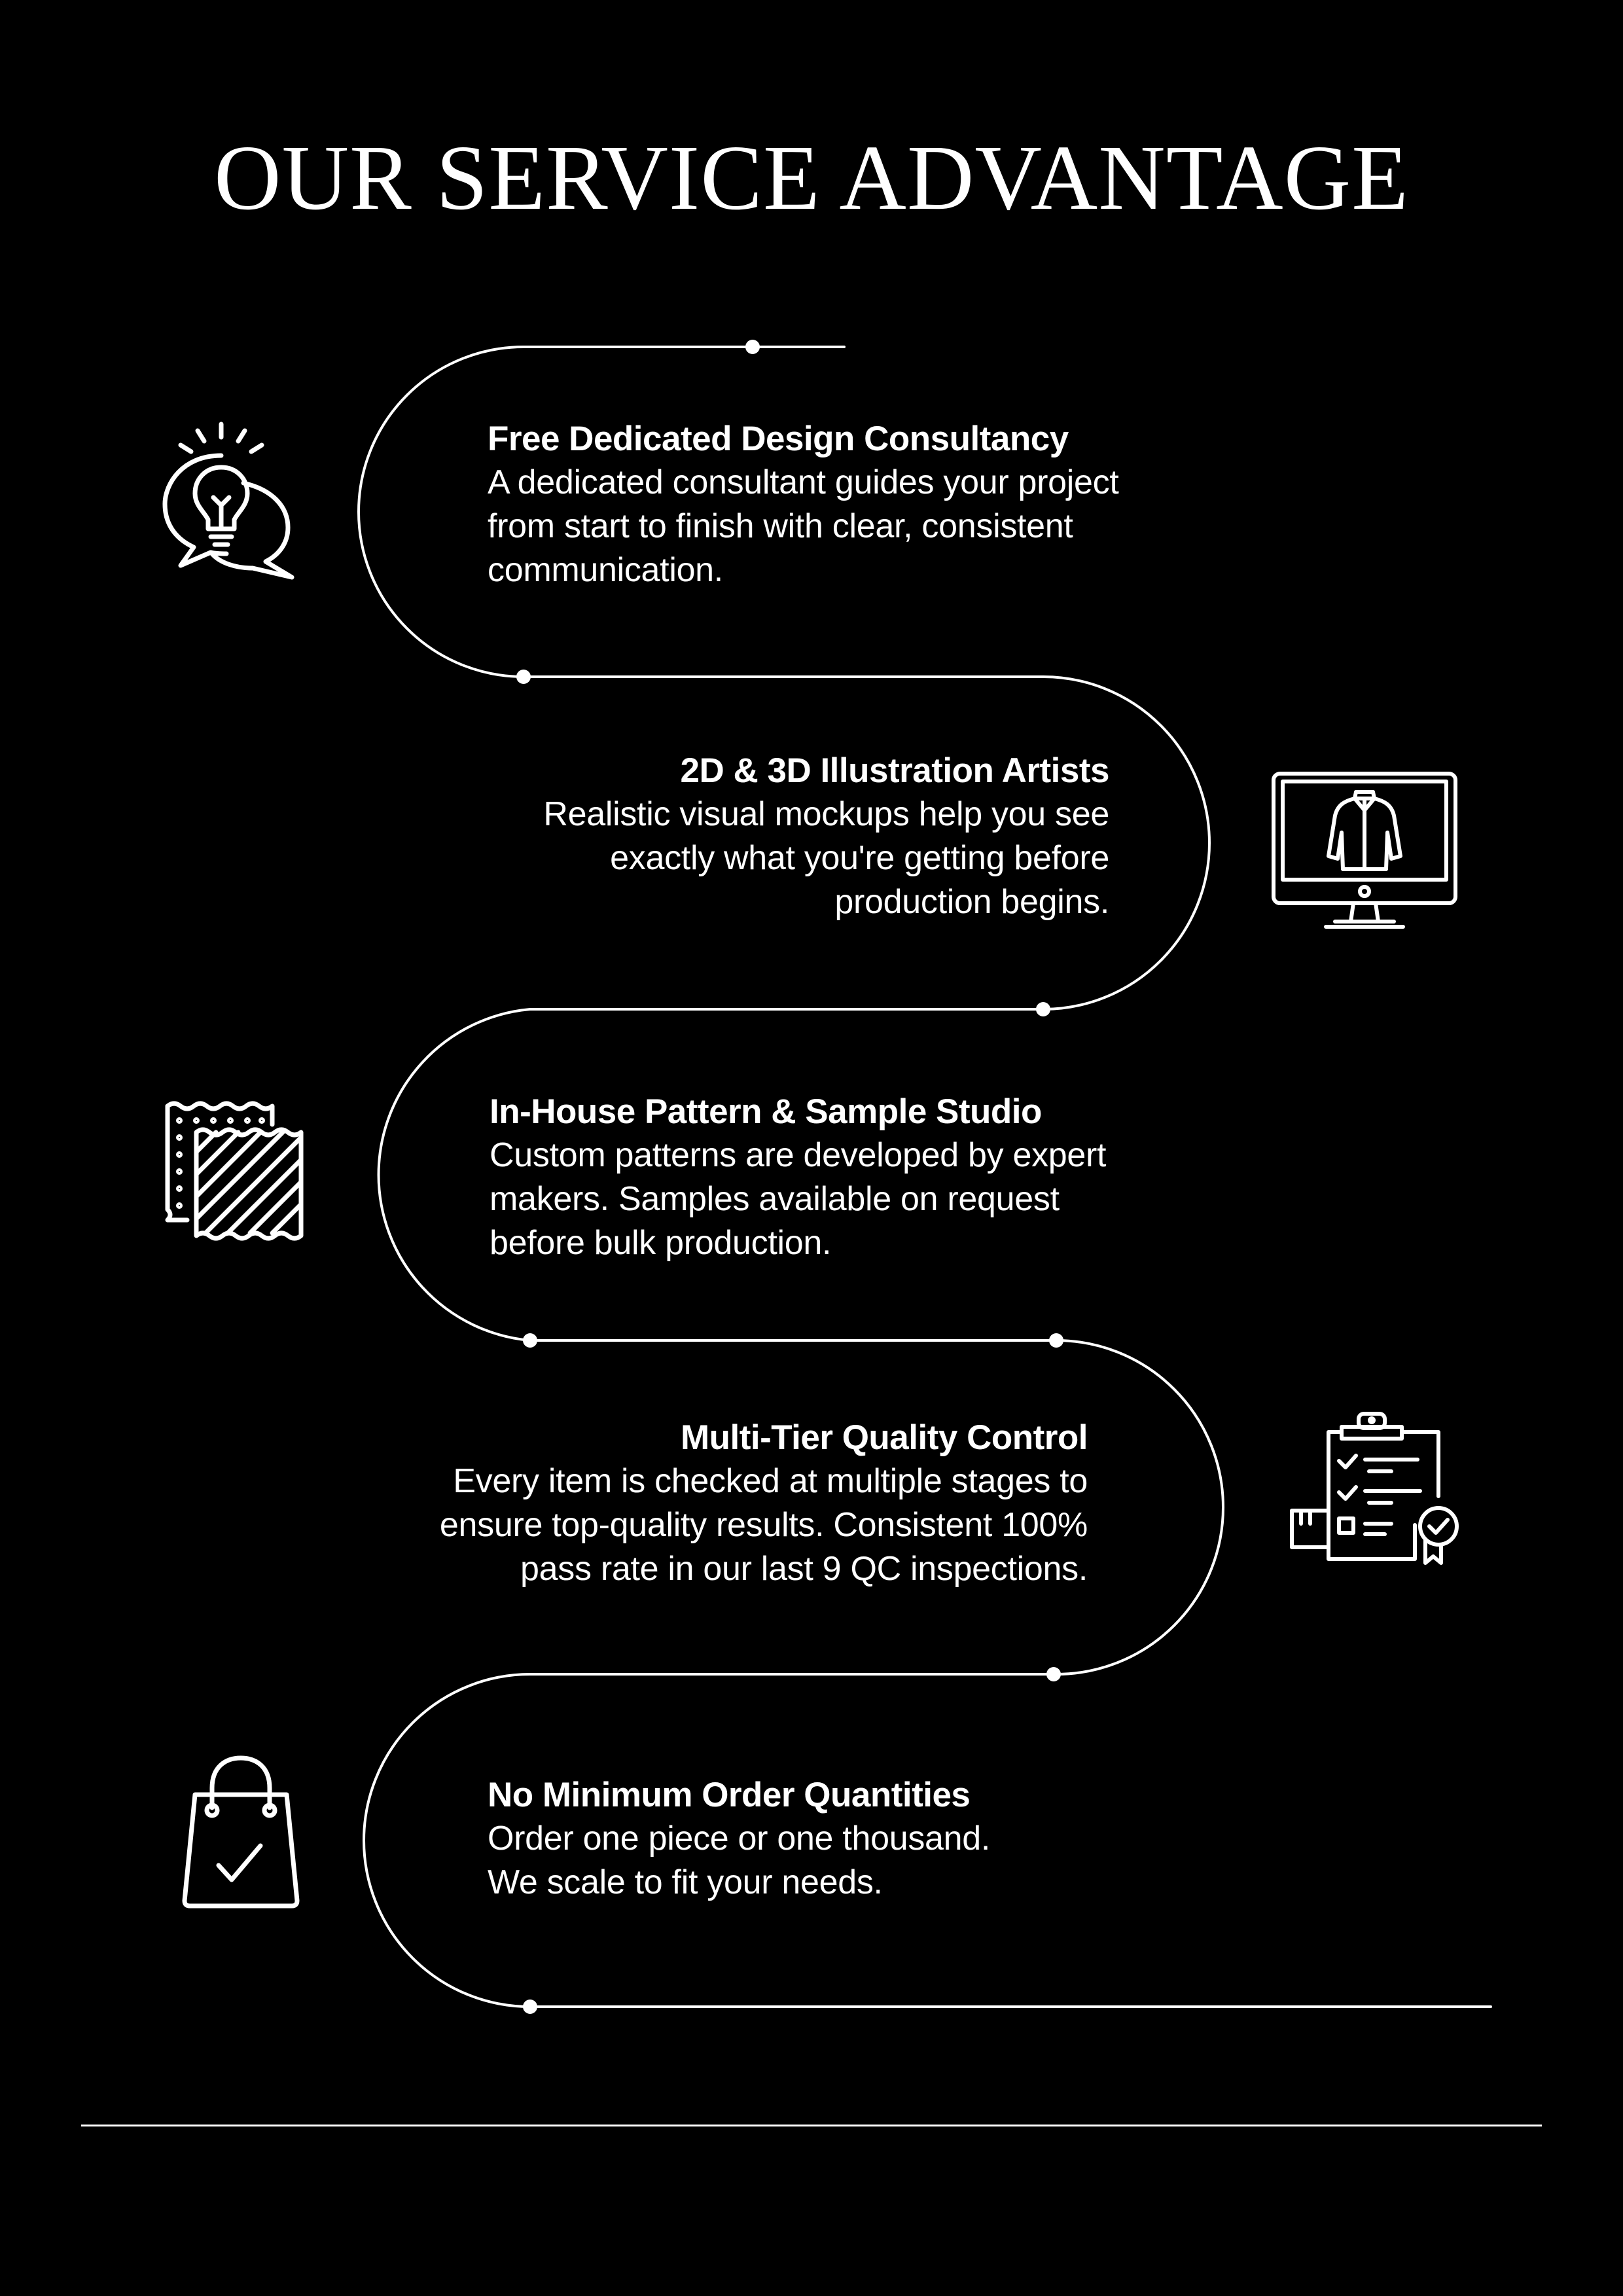 The image size is (1623, 2296). I want to click on lightbulb-speech-bubble-icon, so click(232, 501).